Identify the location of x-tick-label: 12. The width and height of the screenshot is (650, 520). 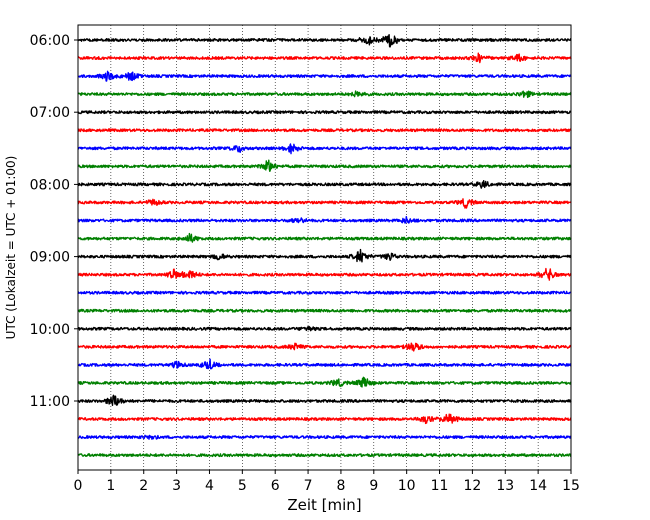
(472, 486).